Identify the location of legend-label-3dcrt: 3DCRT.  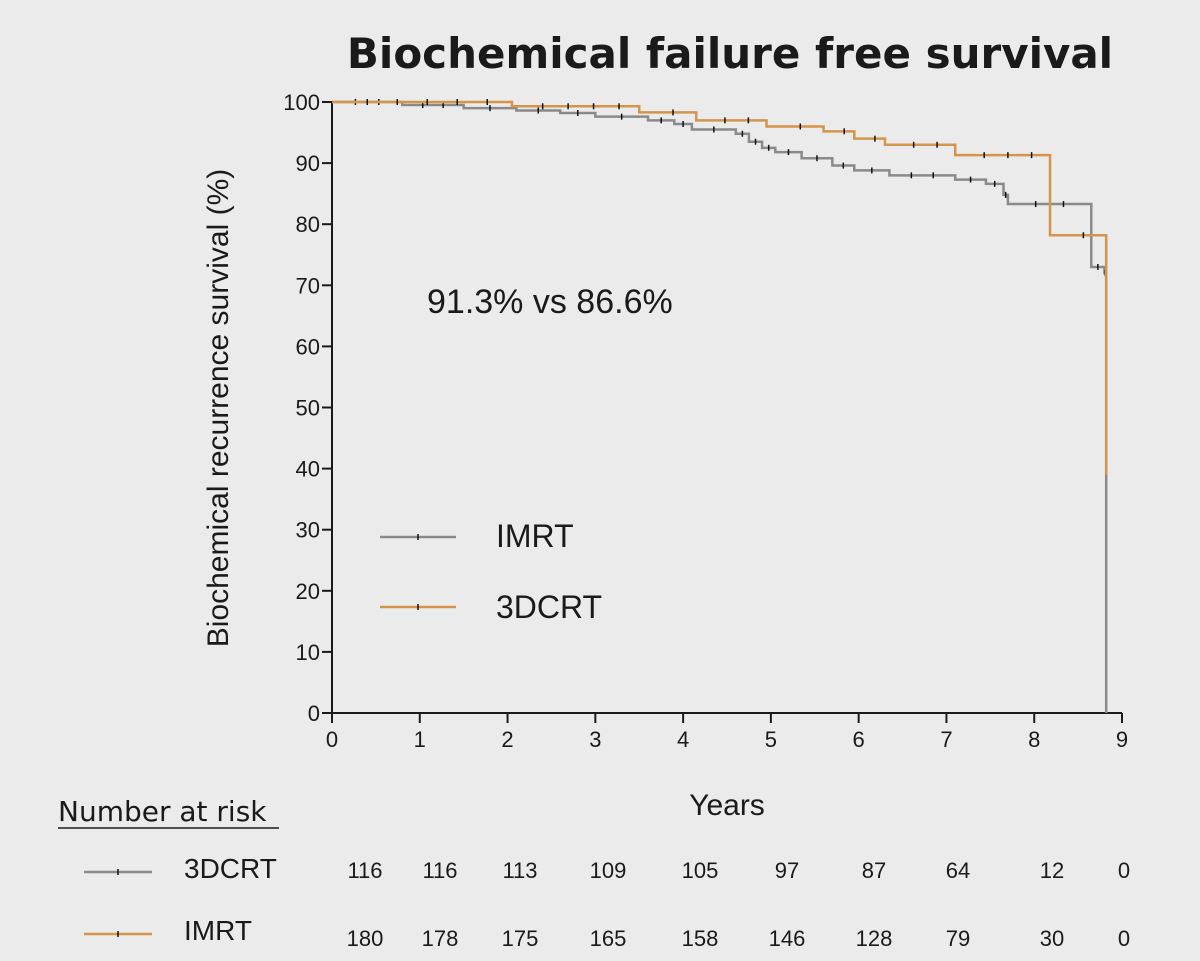
(549, 607).